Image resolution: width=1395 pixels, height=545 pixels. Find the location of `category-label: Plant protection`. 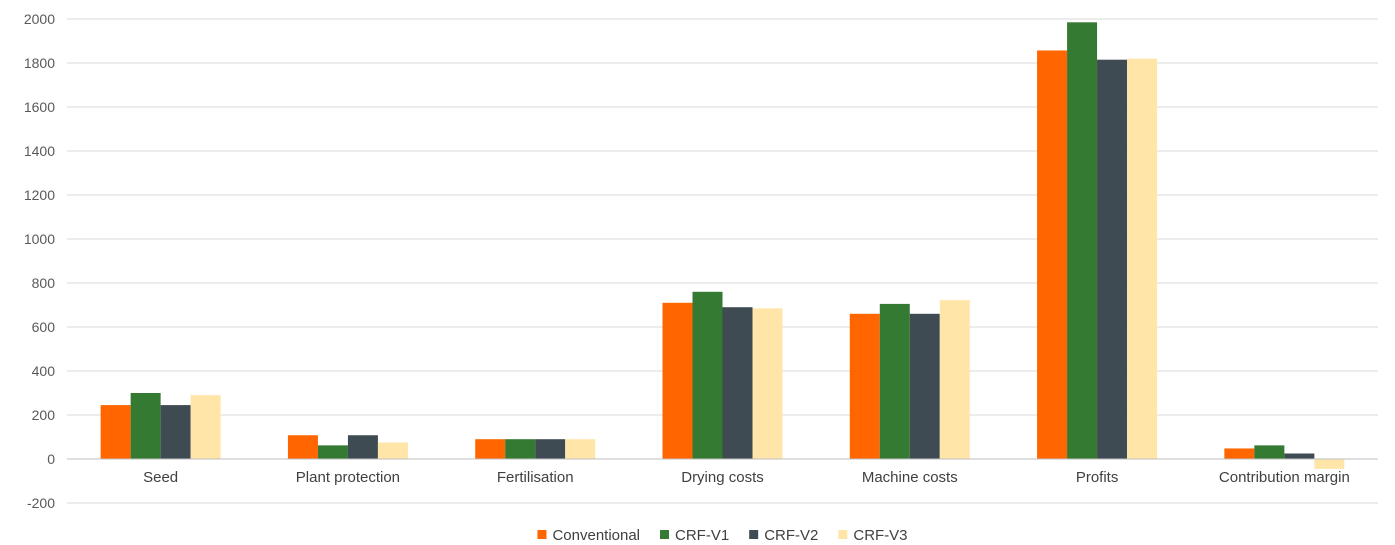

category-label: Plant protection is located at coordinates (348, 477).